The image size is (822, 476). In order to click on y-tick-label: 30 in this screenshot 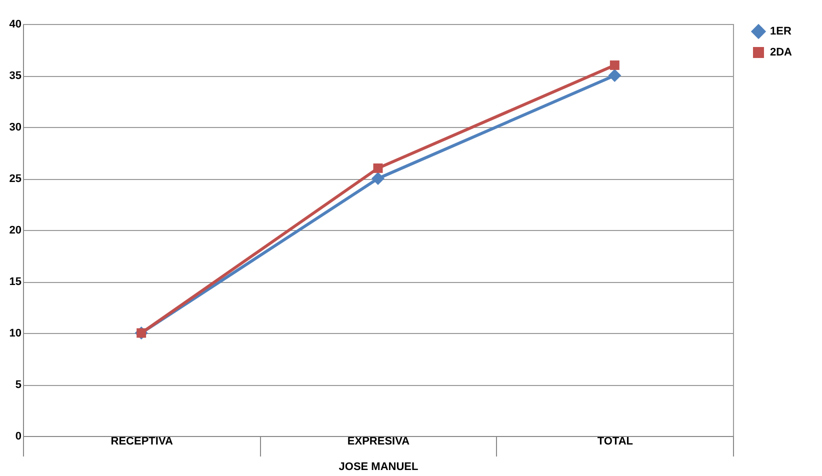, I will do `click(15, 128)`.